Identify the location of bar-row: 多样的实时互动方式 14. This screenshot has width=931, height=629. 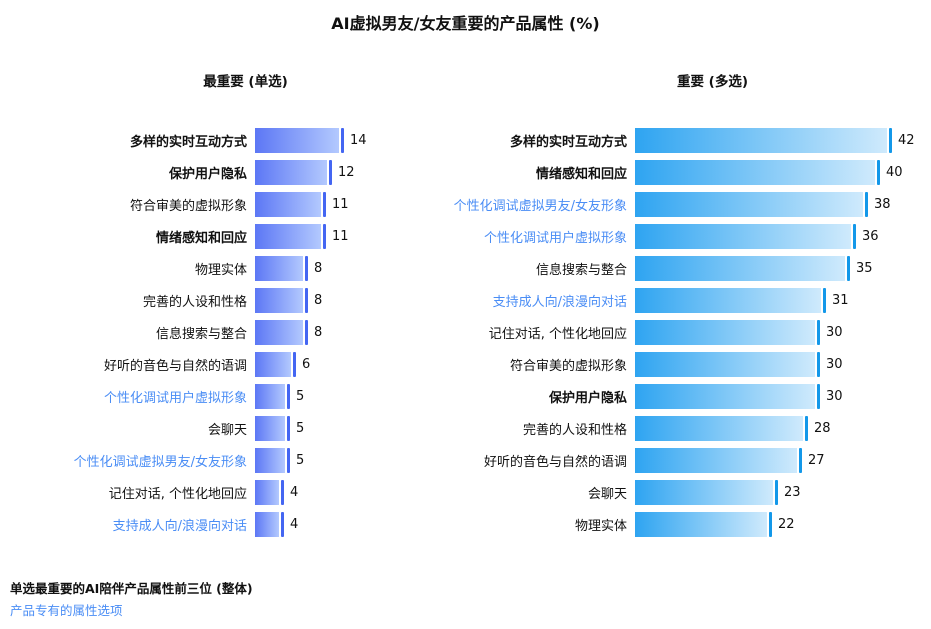
(222, 140).